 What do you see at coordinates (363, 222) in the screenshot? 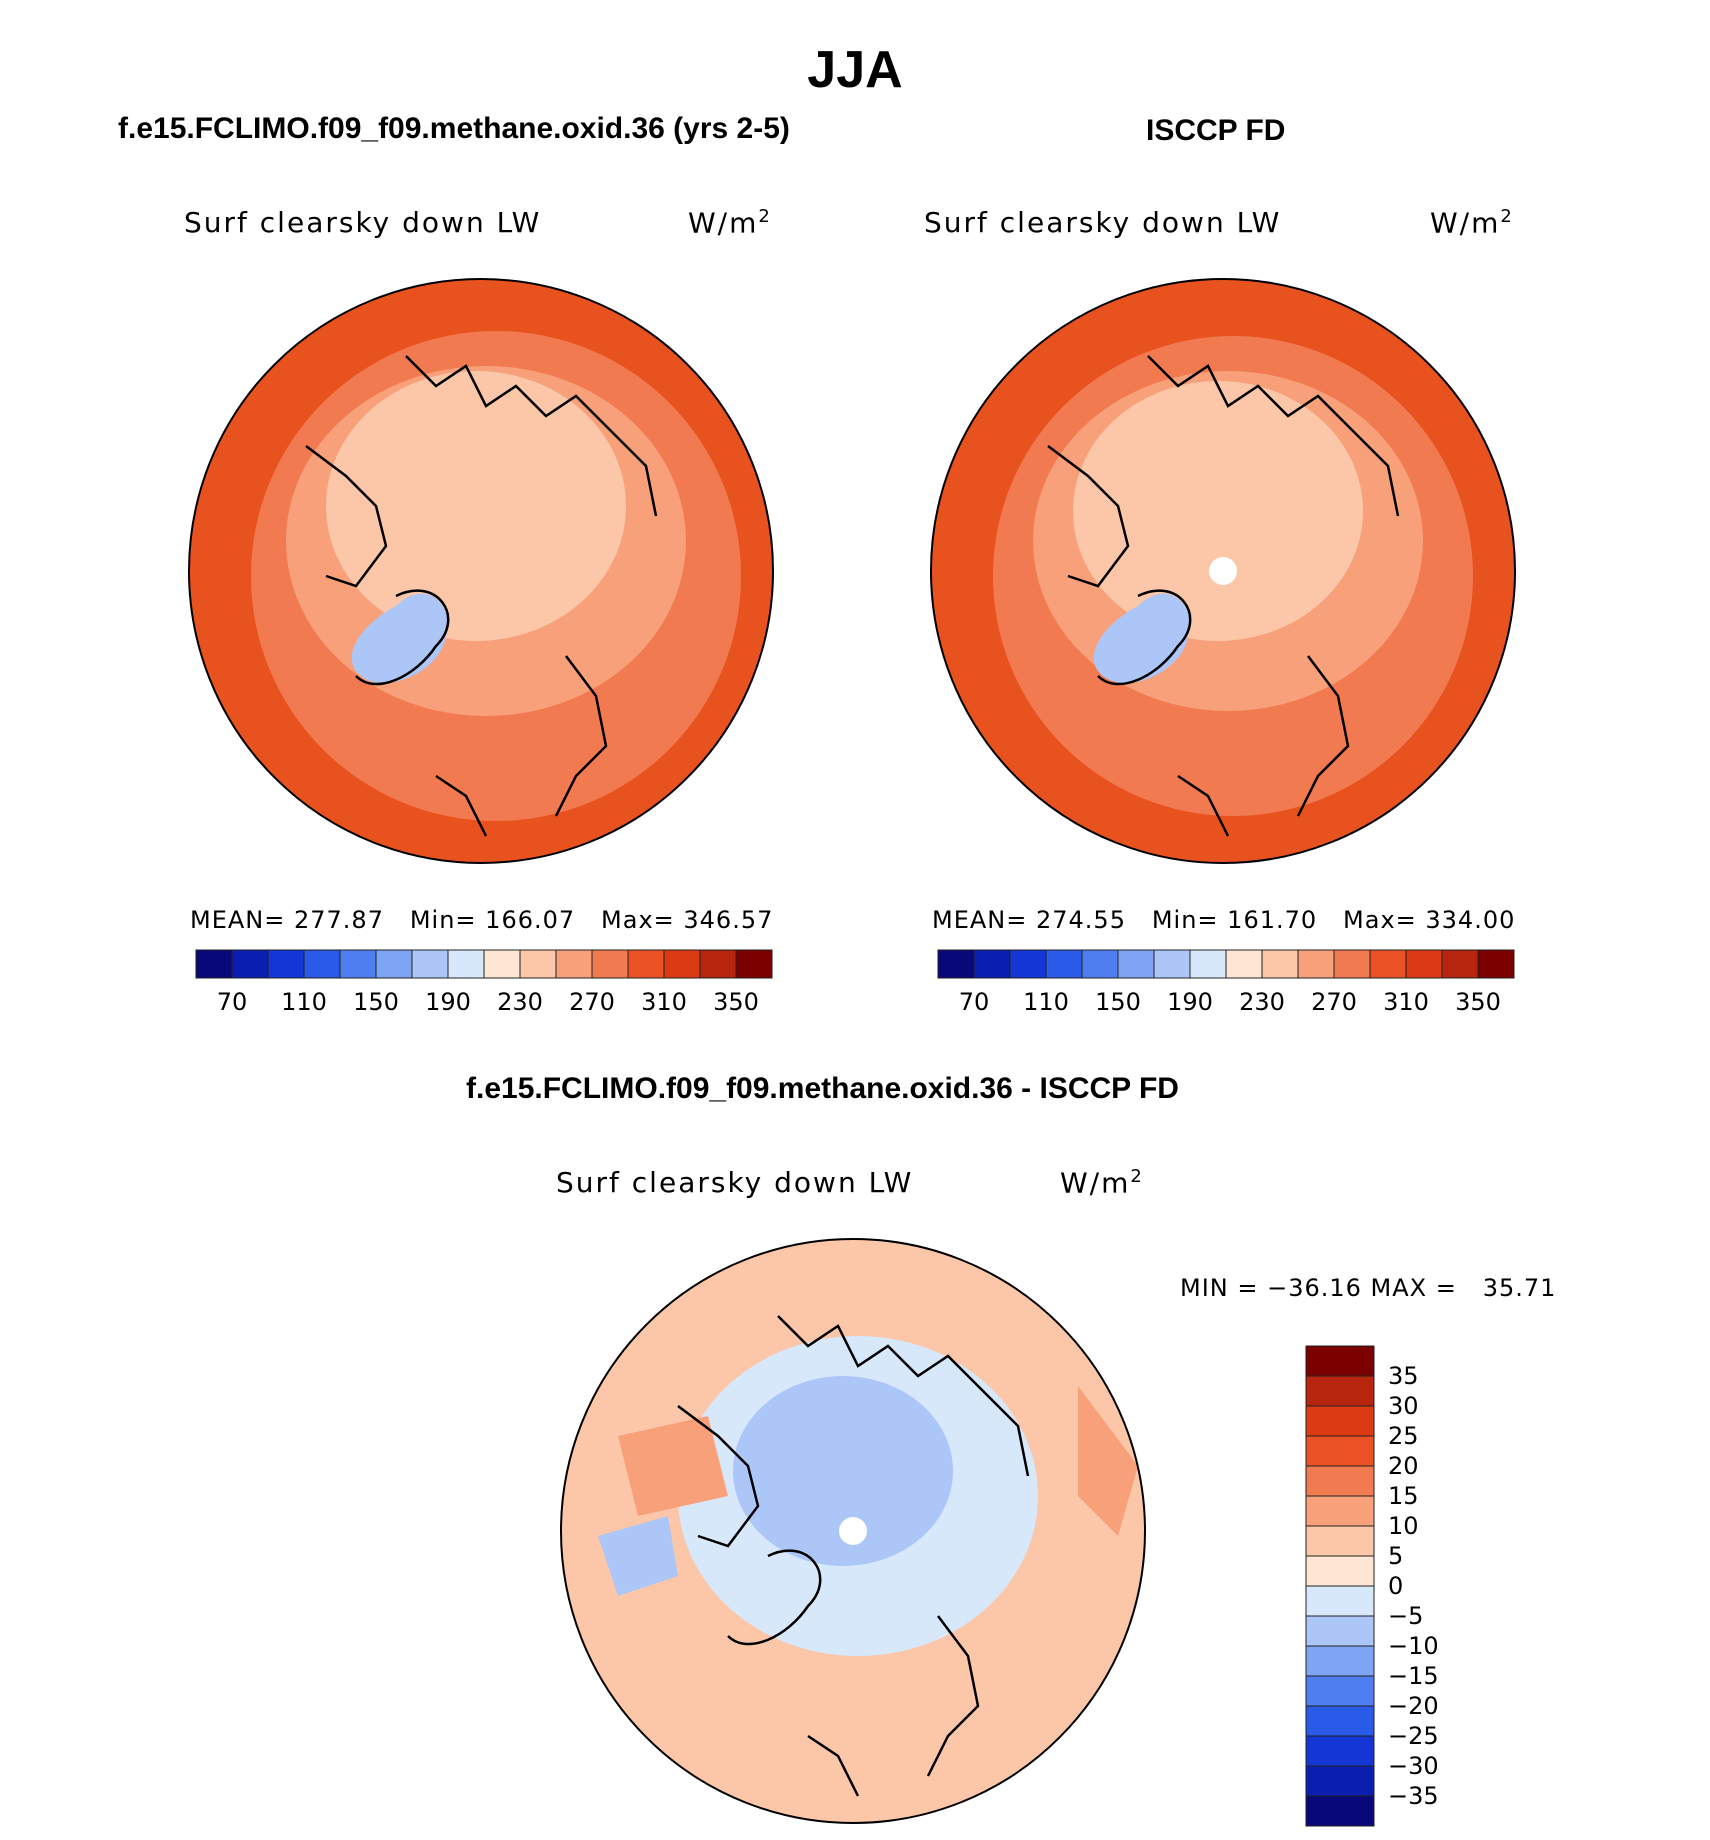
I see `left-variable-label: Surf clearsky down LW` at bounding box center [363, 222].